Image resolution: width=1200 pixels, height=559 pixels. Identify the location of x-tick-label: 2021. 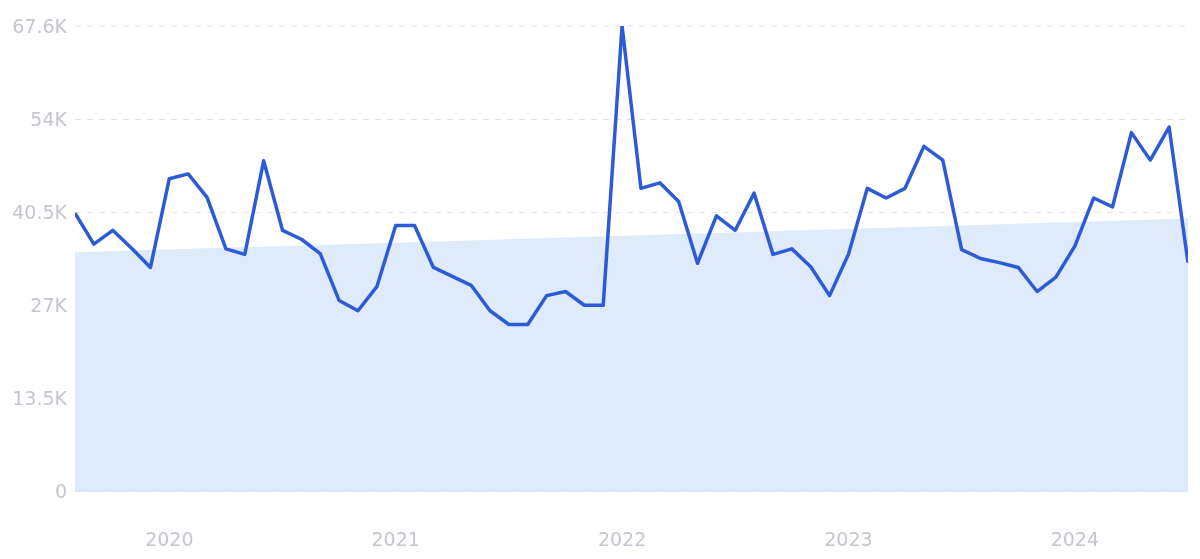
(395, 539).